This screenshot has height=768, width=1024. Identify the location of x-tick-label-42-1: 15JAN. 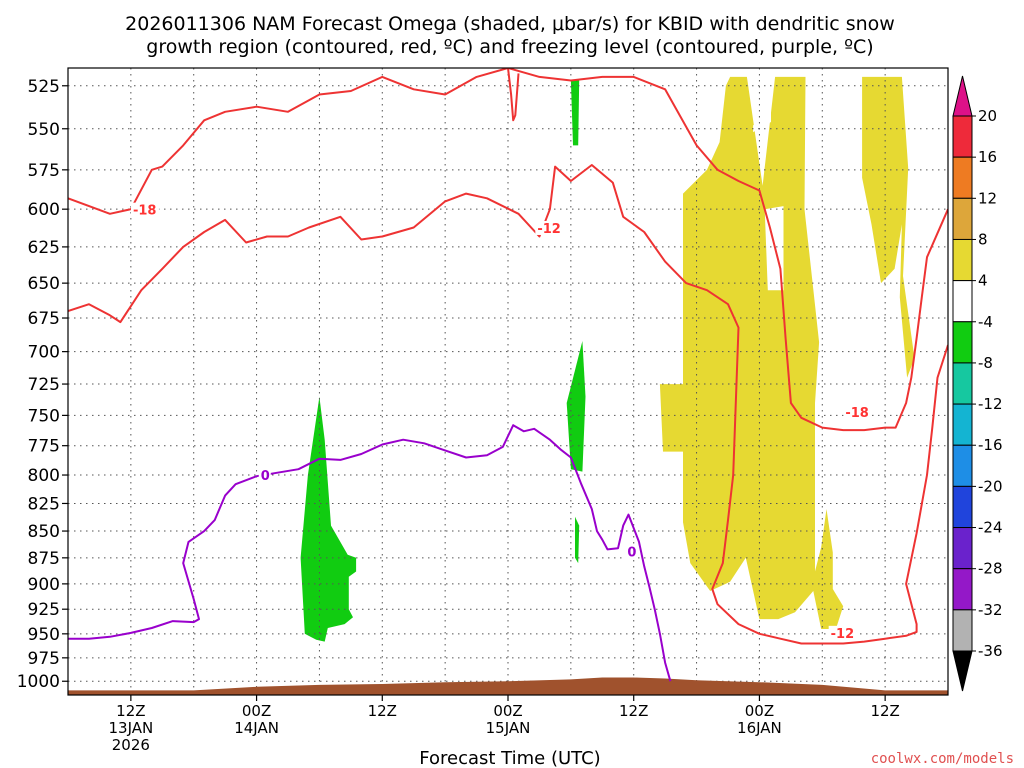
(508, 728).